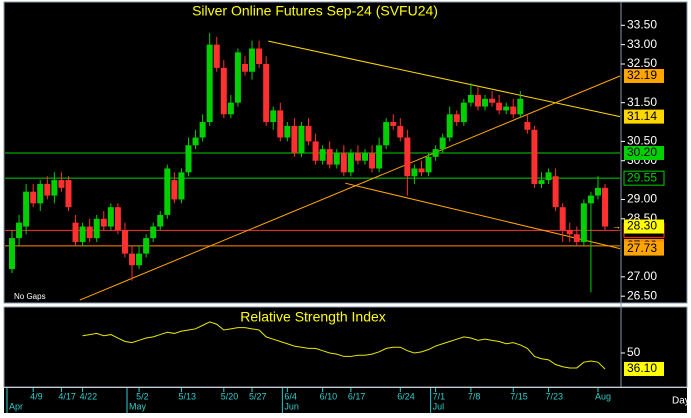  What do you see at coordinates (230, 396) in the screenshot?
I see `x-tick-label: 5/20` at bounding box center [230, 396].